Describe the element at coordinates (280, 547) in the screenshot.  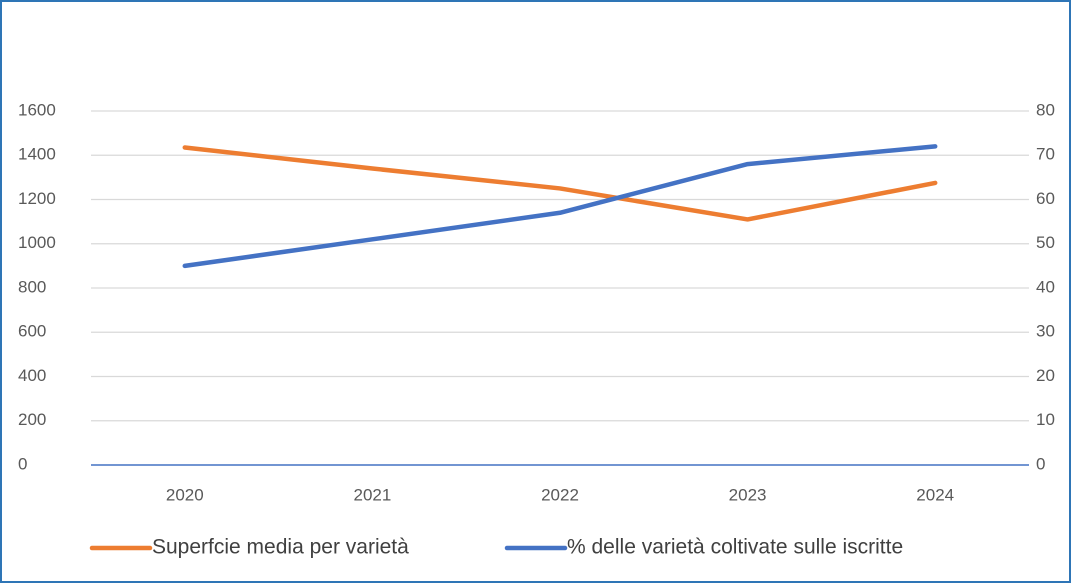
I see `legend-label: Superfcie media per varietà` at that location.